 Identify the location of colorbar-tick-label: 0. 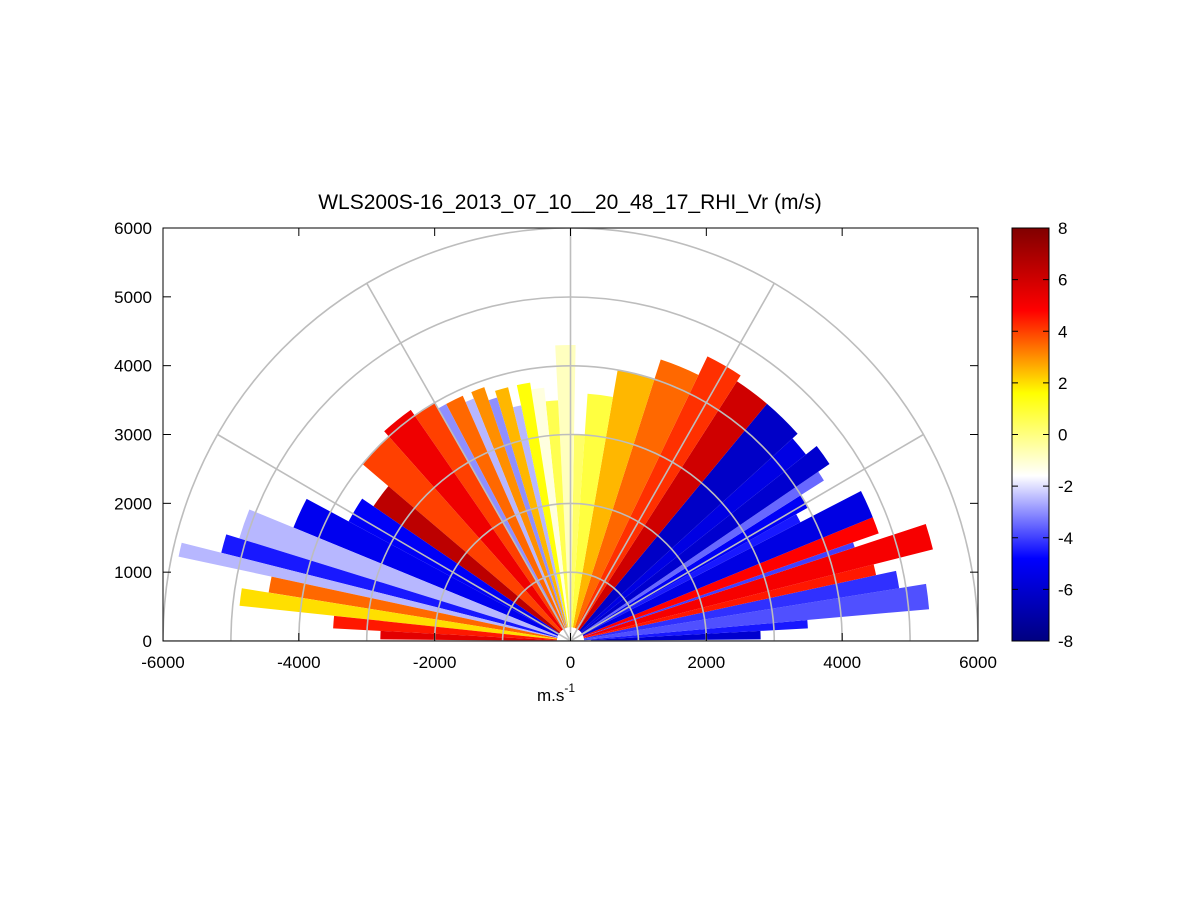
(1062, 435).